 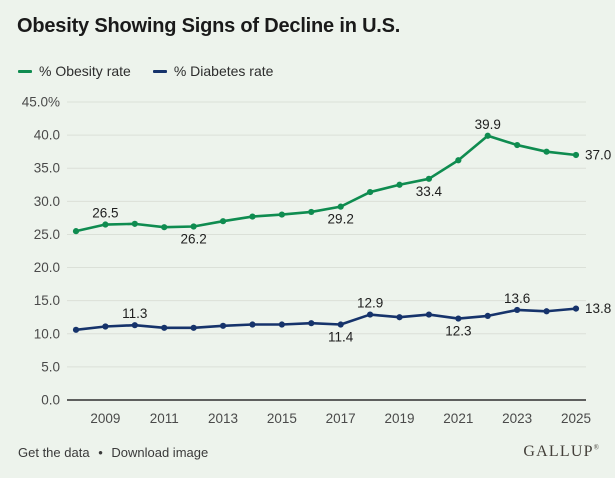 I want to click on y-tick-label: 20.0, so click(x=47, y=267).